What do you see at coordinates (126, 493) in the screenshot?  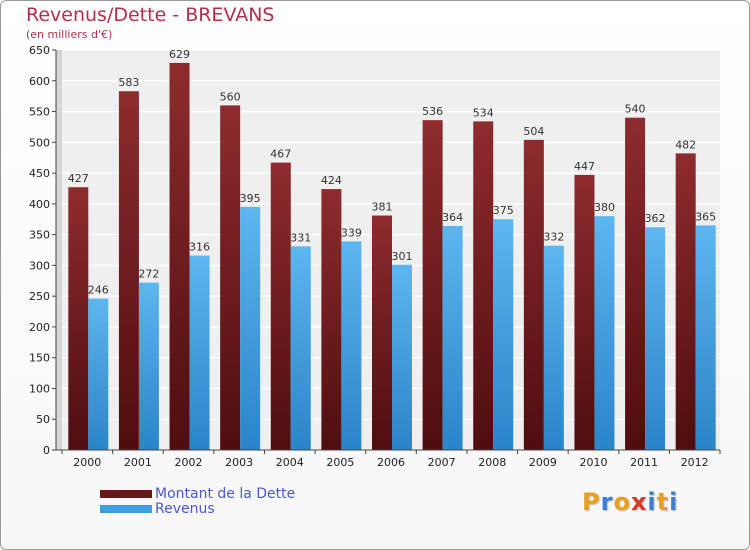 I see `legend-swatch-debt` at bounding box center [126, 493].